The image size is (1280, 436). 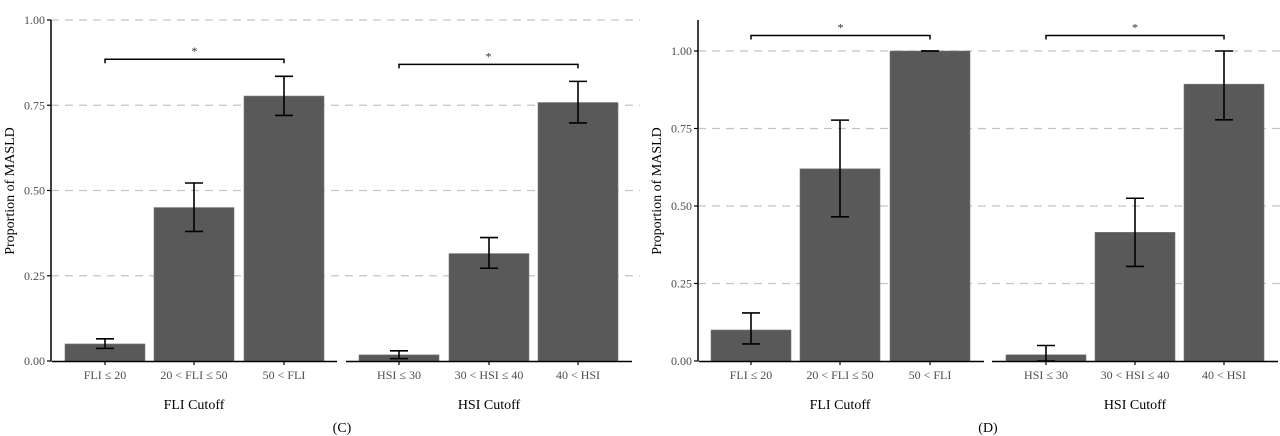 What do you see at coordinates (342, 428) in the screenshot?
I see `panel-label: (C)` at bounding box center [342, 428].